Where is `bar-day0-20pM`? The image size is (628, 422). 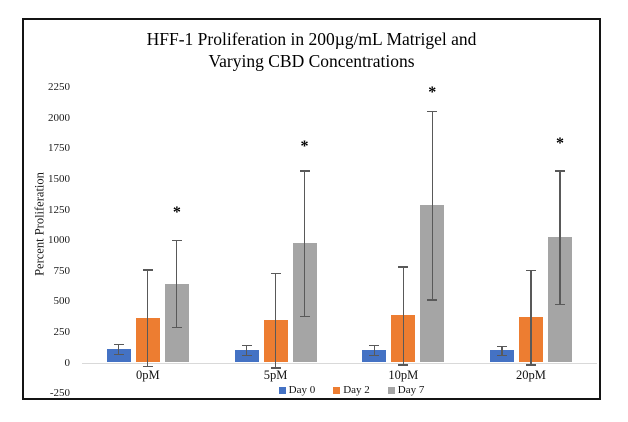
bar-day0-20pM is located at coordinates (501, 356).